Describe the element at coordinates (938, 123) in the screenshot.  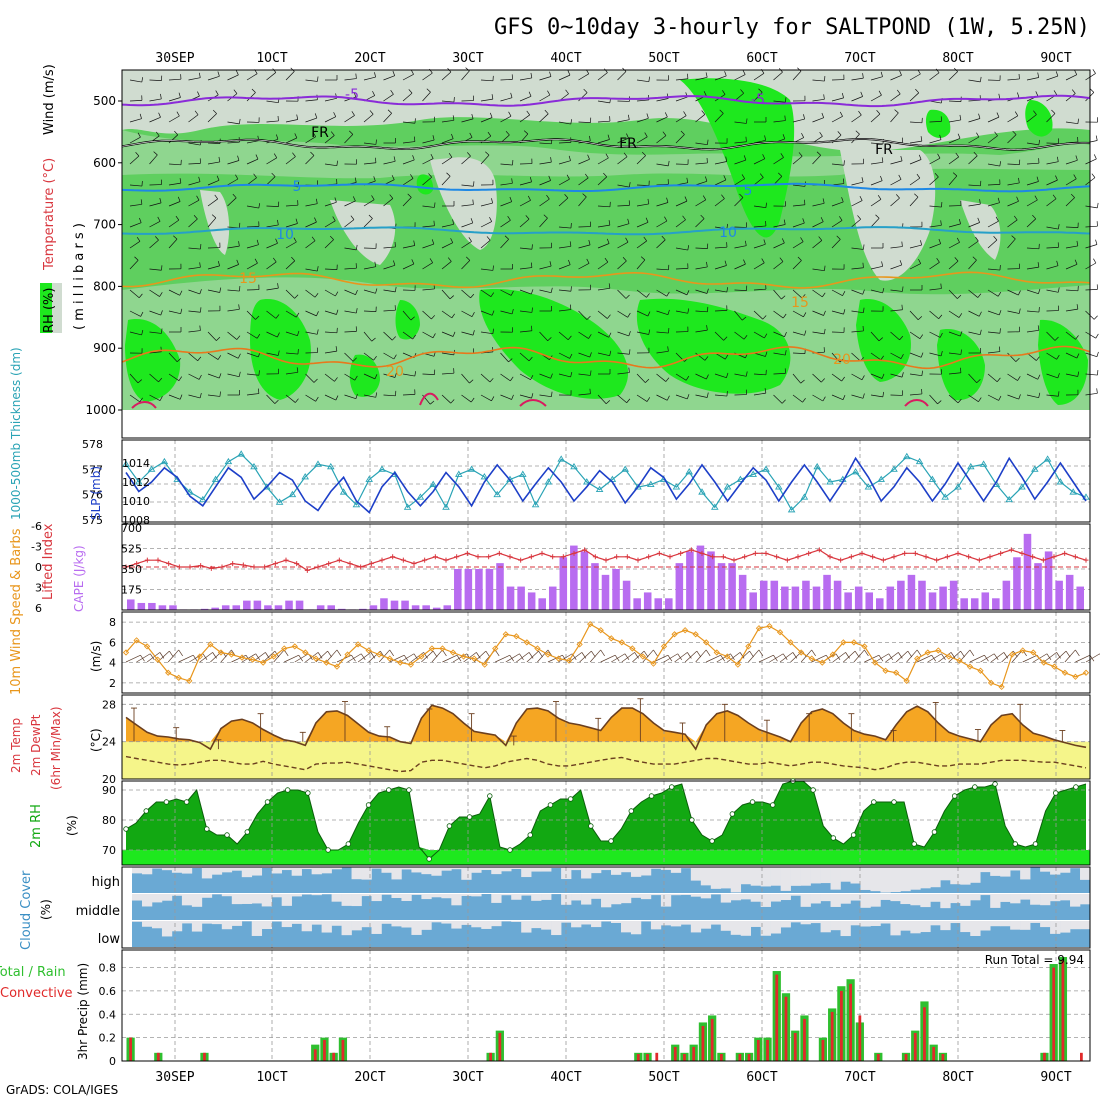
I see `rh-saturated-area` at that location.